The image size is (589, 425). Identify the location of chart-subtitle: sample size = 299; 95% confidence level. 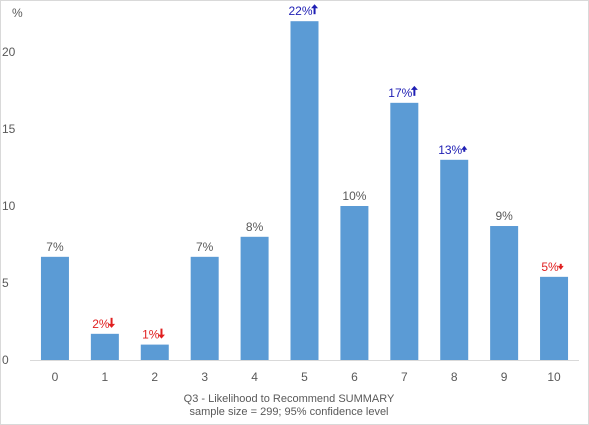
(288, 412).